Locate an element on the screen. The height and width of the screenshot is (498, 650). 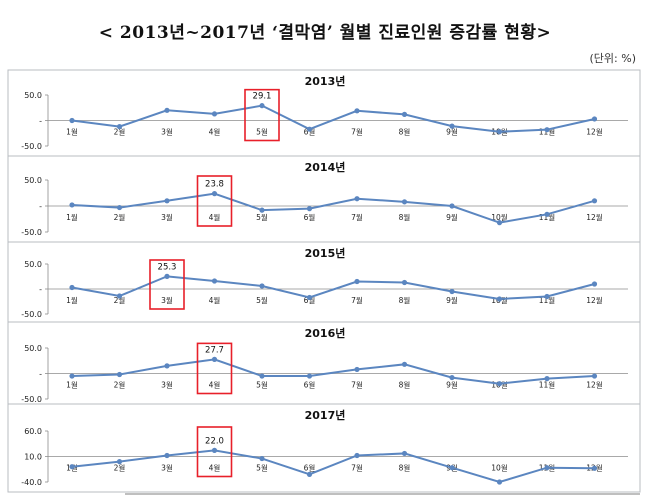
y-tick-label: 10.0 is located at coordinates (33, 457).